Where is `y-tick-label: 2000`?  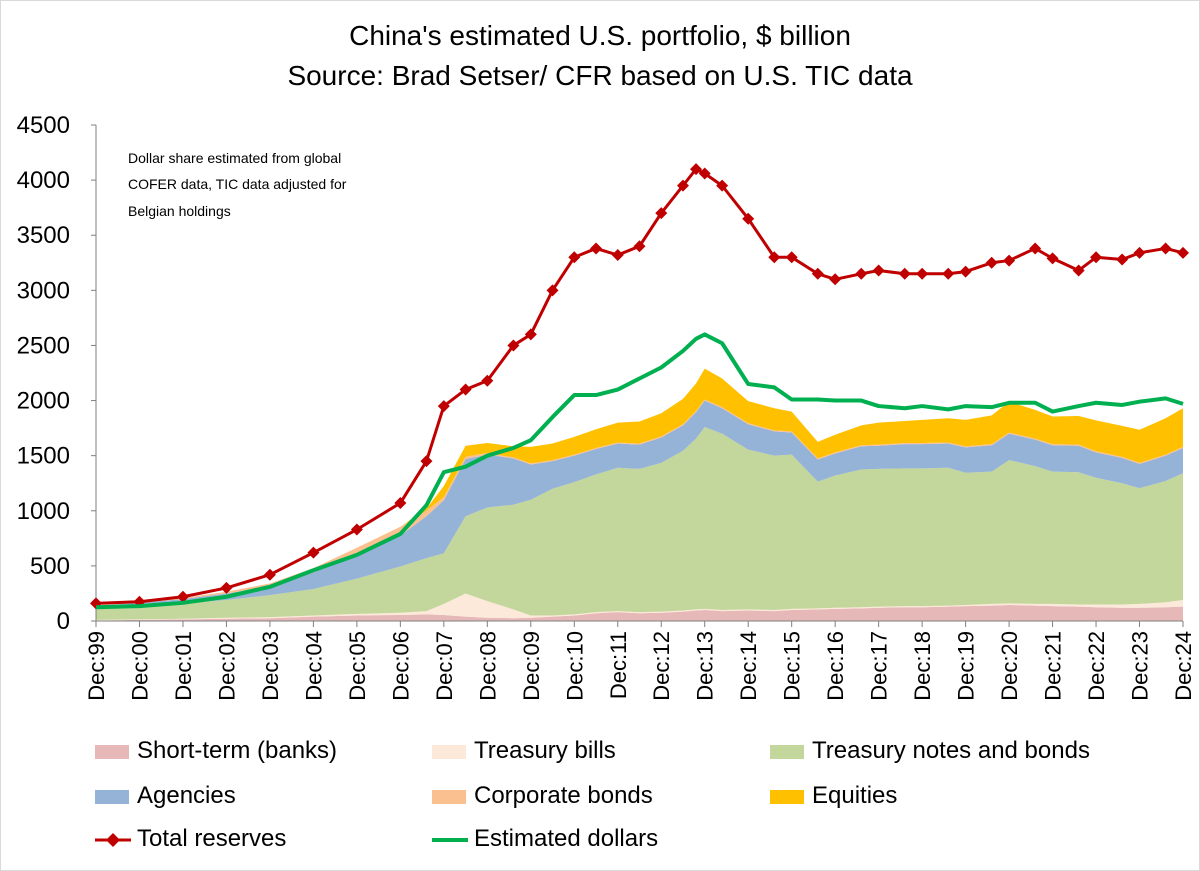 y-tick-label: 2000 is located at coordinates (43, 401).